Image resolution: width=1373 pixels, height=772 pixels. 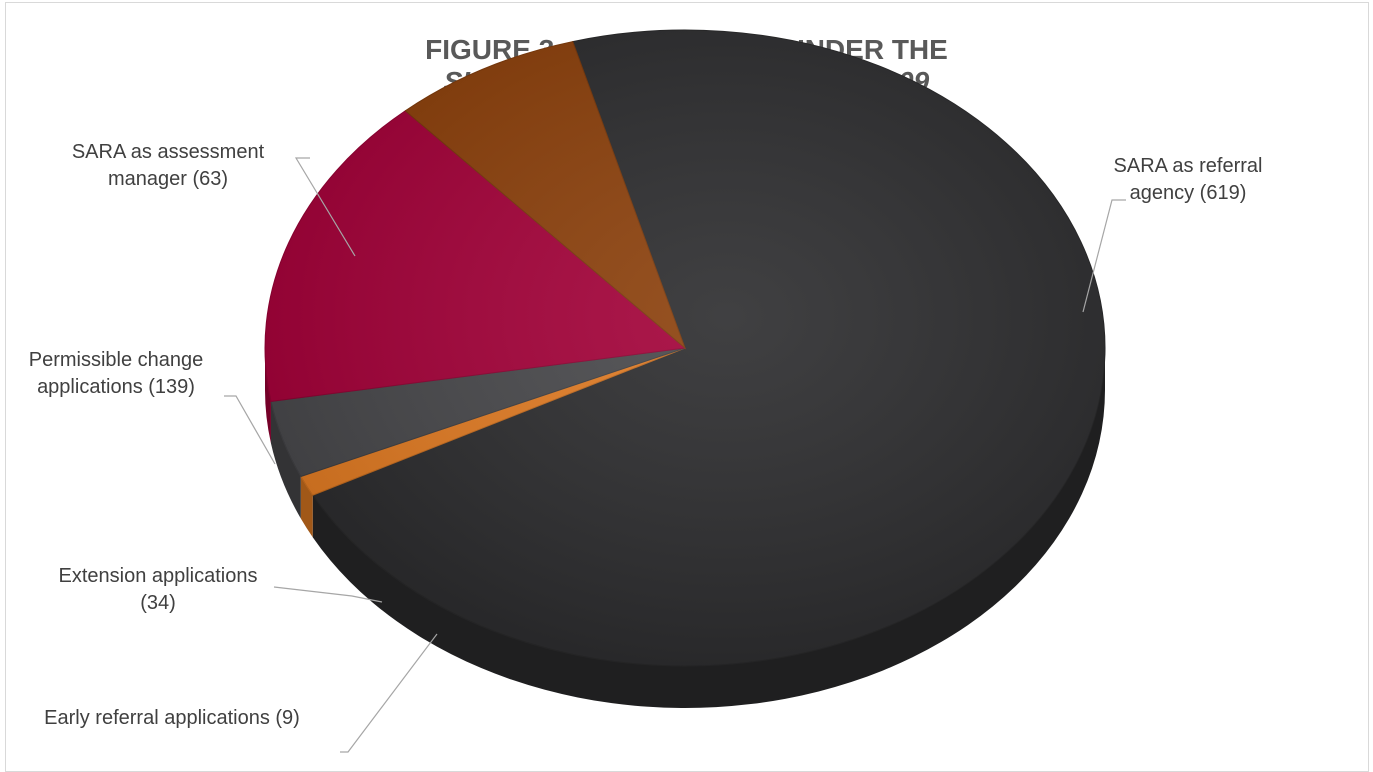 I want to click on slice-label-2: Extension applications (34), so click(x=157, y=589).